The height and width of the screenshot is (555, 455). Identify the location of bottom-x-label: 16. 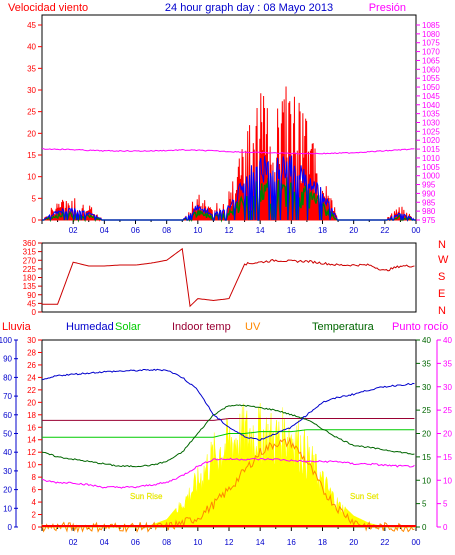
(291, 542).